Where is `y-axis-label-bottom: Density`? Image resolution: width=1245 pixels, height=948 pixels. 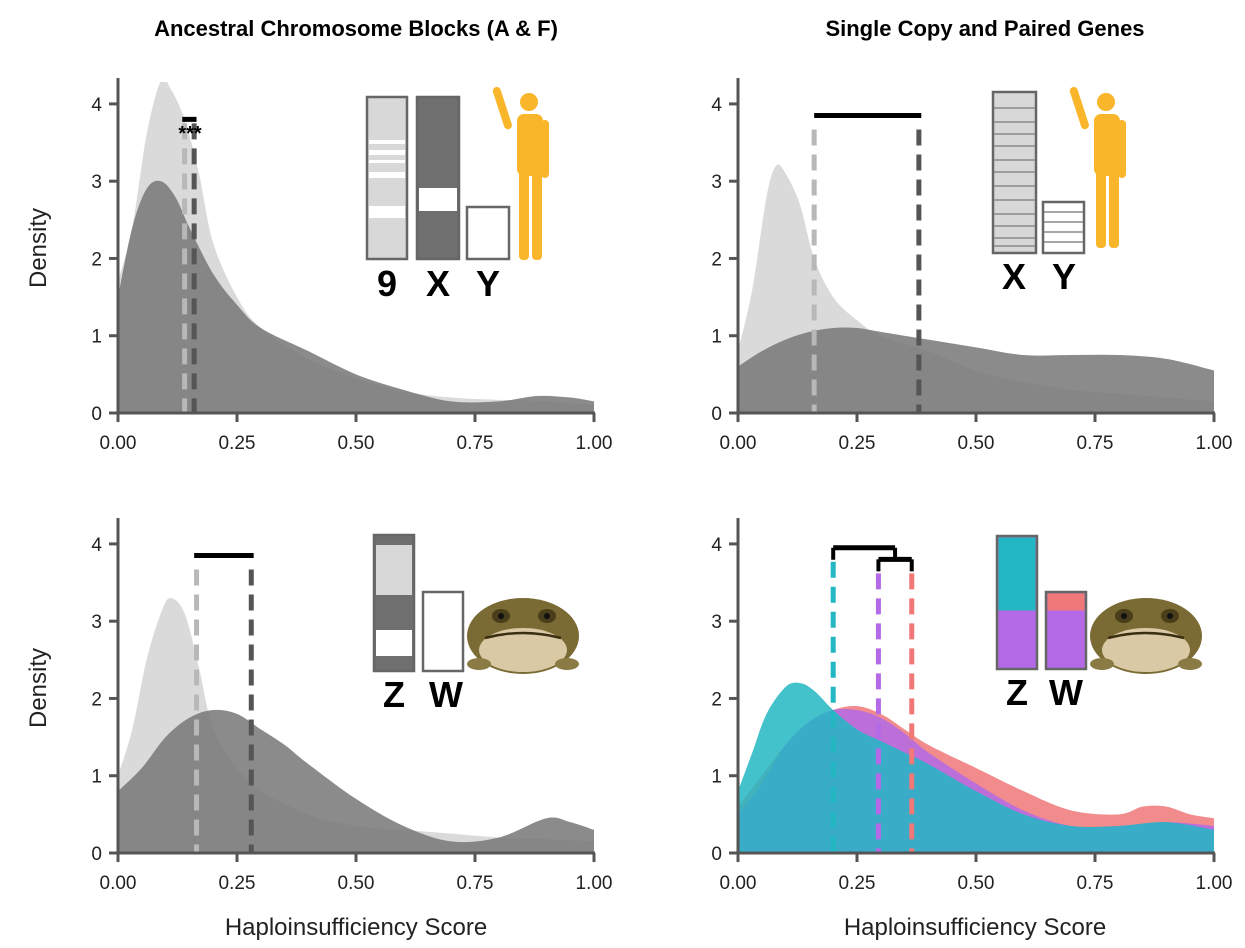 y-axis-label-bottom: Density is located at coordinates (38, 688).